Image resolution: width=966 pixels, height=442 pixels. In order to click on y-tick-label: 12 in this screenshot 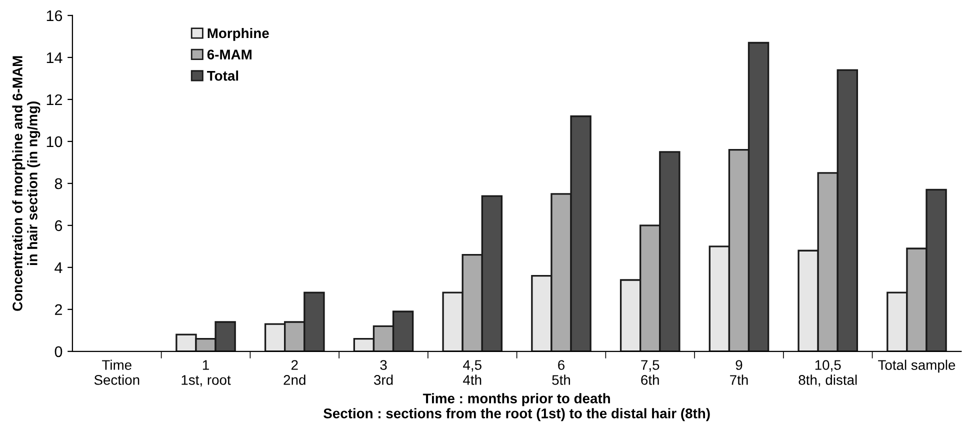, I will do `click(54, 99)`.